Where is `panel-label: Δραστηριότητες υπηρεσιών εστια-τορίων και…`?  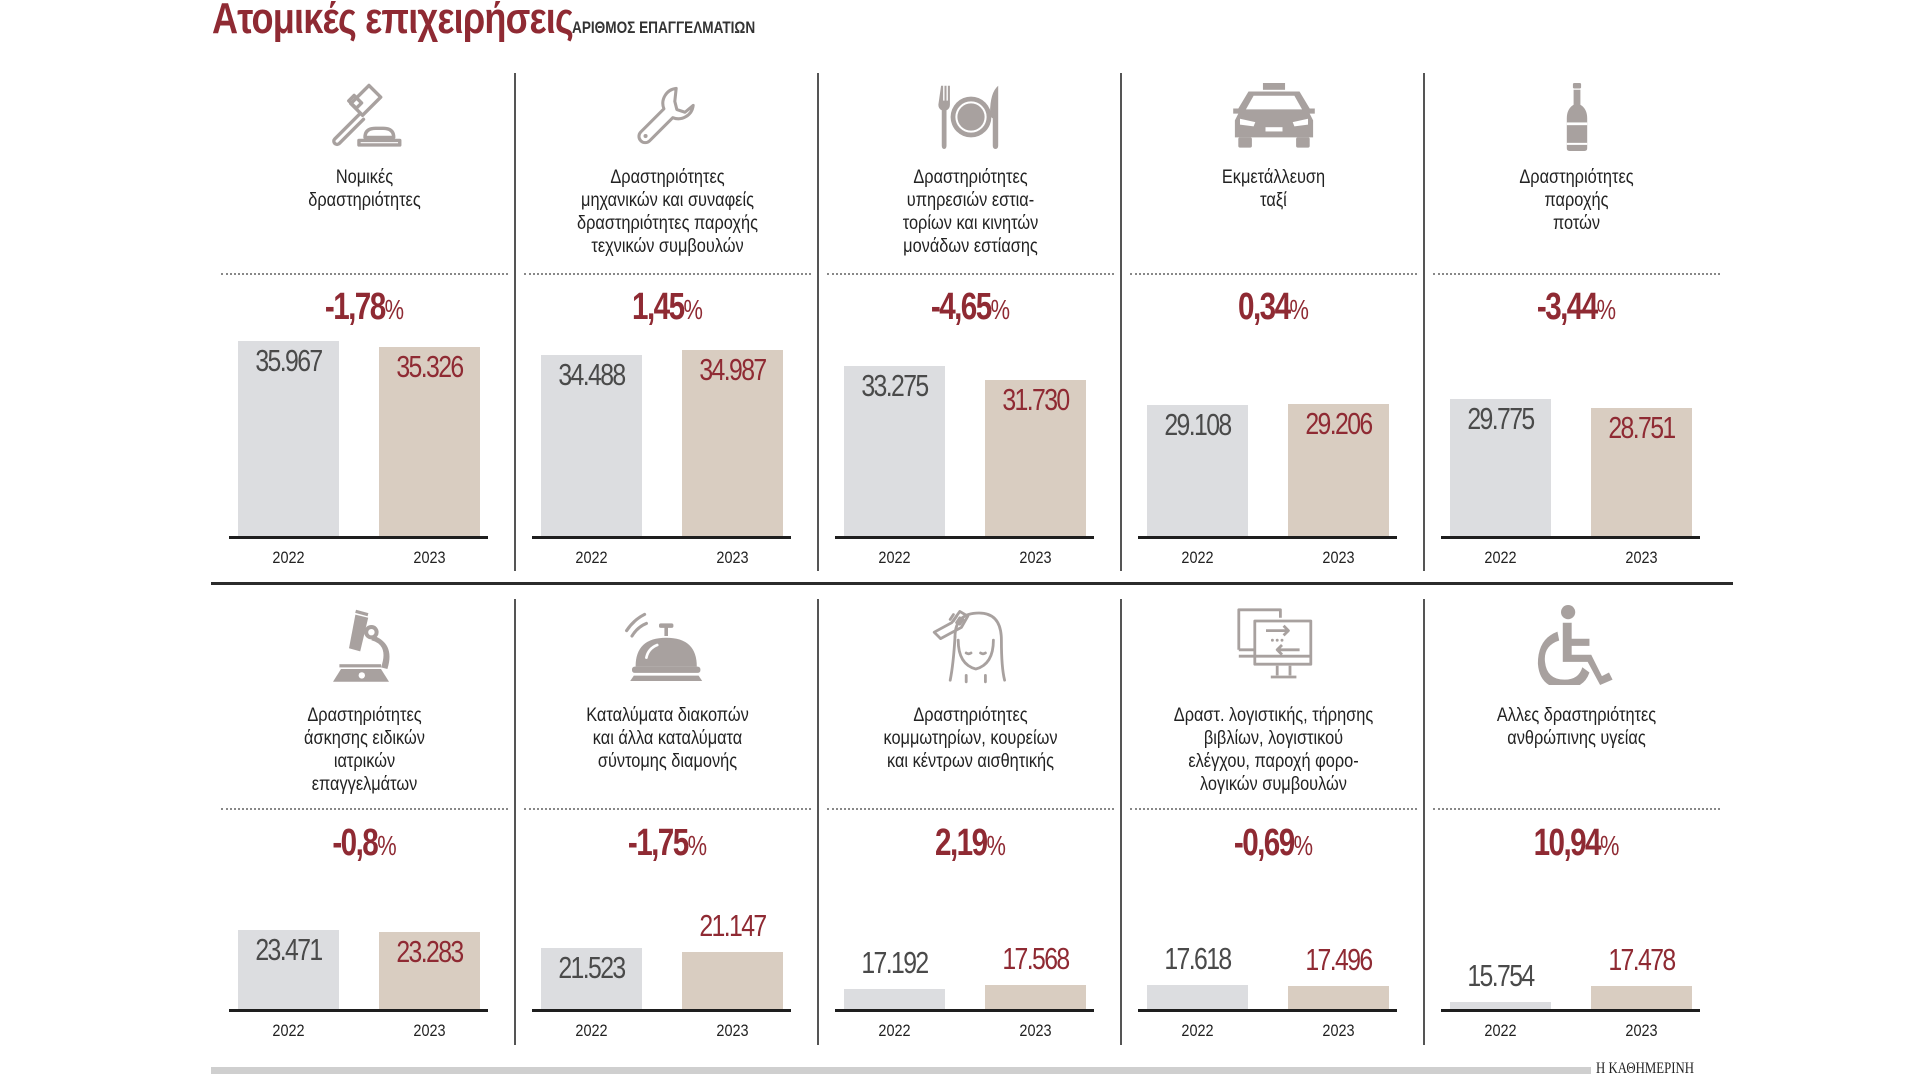
panel-label: Δραστηριότητες υπηρεσιών εστια-τορίων και… is located at coordinates (970, 212).